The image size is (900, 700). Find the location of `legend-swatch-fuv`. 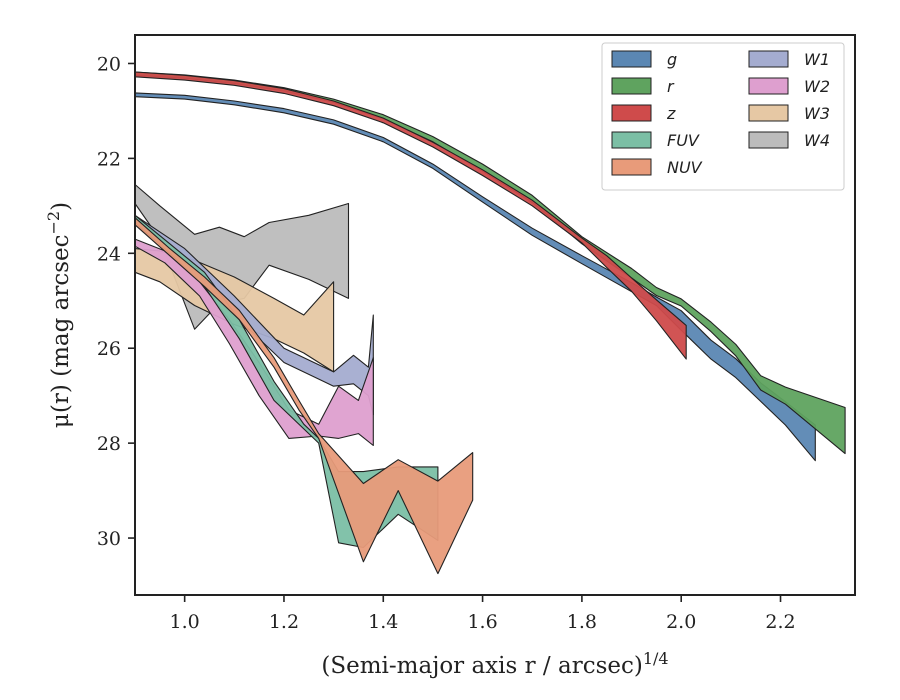

legend-swatch-fuv is located at coordinates (631, 140).